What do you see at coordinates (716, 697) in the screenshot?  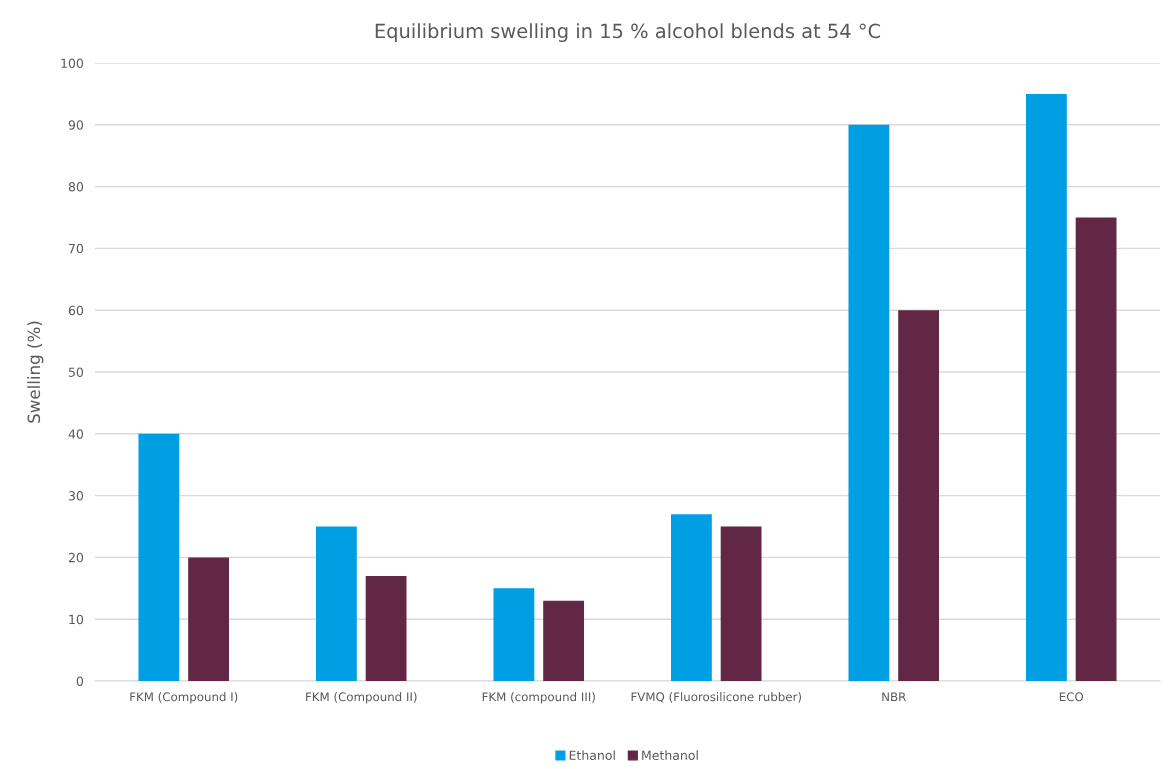 I see `x-tick-label: FVMQ (Fluorosilicone rubber)` at bounding box center [716, 697].